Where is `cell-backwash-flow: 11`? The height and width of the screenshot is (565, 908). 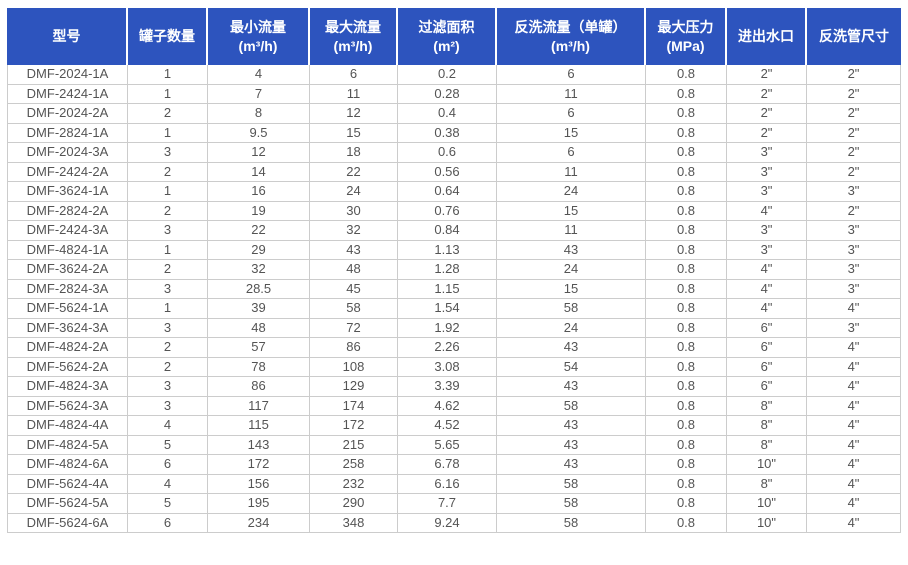 cell-backwash-flow: 11 is located at coordinates (571, 231).